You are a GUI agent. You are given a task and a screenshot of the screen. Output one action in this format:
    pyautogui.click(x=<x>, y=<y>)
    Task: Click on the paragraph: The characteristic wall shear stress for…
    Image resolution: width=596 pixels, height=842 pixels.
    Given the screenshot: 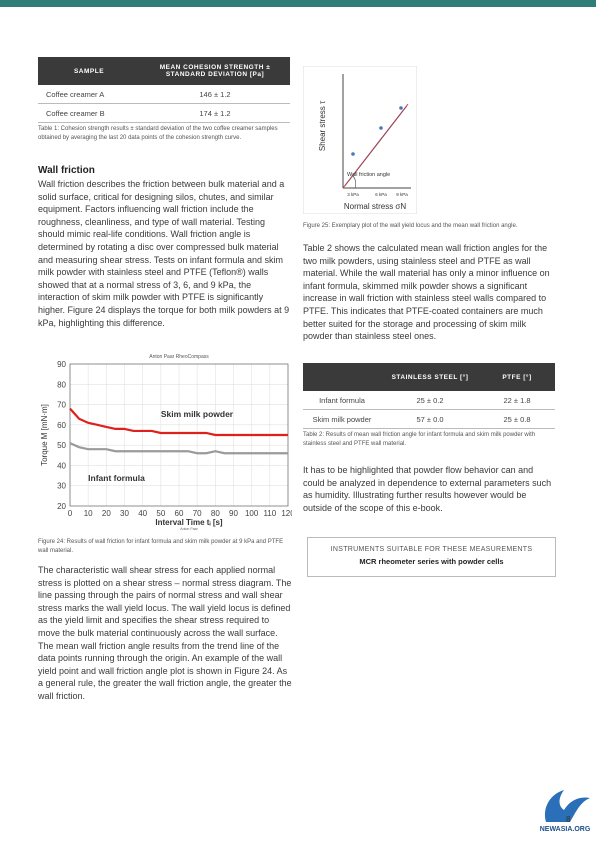 What is the action you would take?
    pyautogui.click(x=165, y=633)
    